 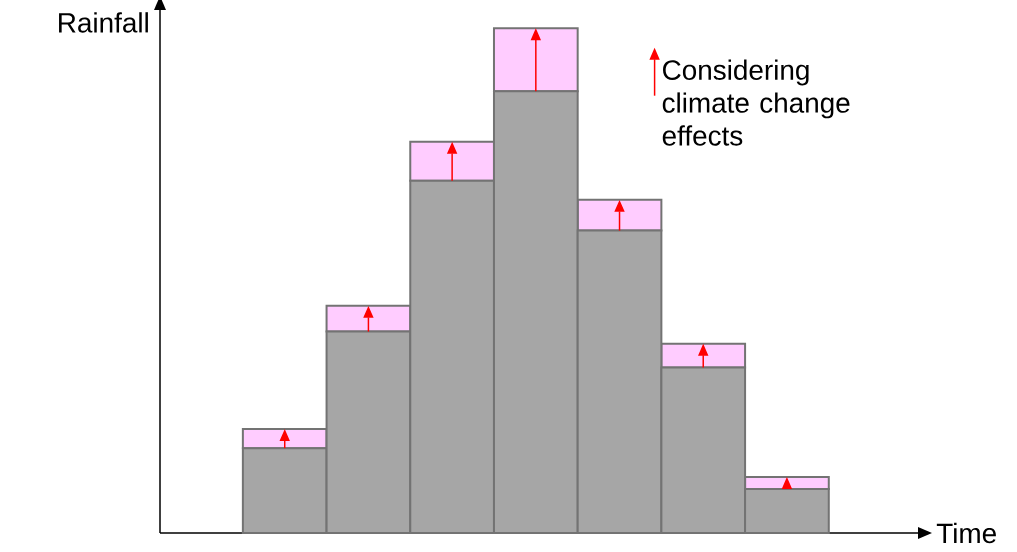 What do you see at coordinates (966, 533) in the screenshot?
I see `x-axis-title: Time` at bounding box center [966, 533].